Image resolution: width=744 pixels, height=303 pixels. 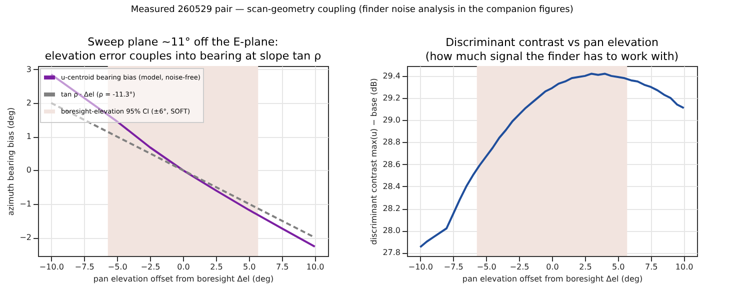 What do you see at coordinates (183, 41) in the screenshot?
I see `chart-title: Sweep plane ~11° off the E-plane:` at bounding box center [183, 41].